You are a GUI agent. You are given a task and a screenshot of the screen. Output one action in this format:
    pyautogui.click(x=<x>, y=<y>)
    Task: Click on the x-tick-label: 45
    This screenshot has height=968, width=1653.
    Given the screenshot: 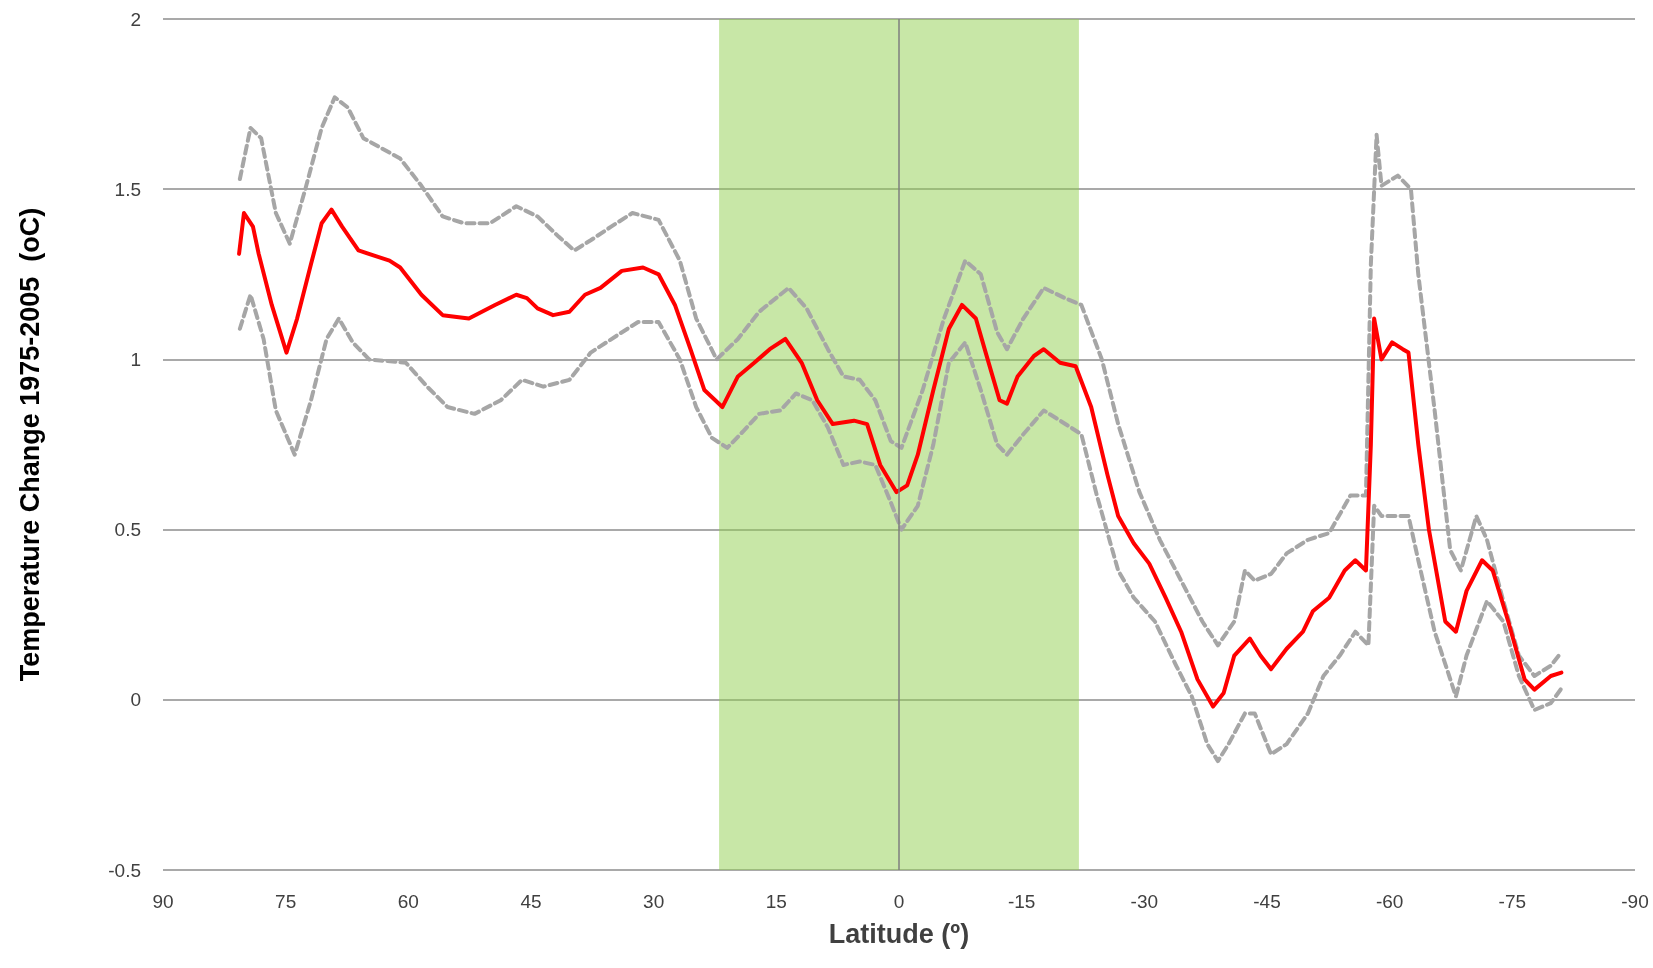 What is the action you would take?
    pyautogui.click(x=531, y=901)
    